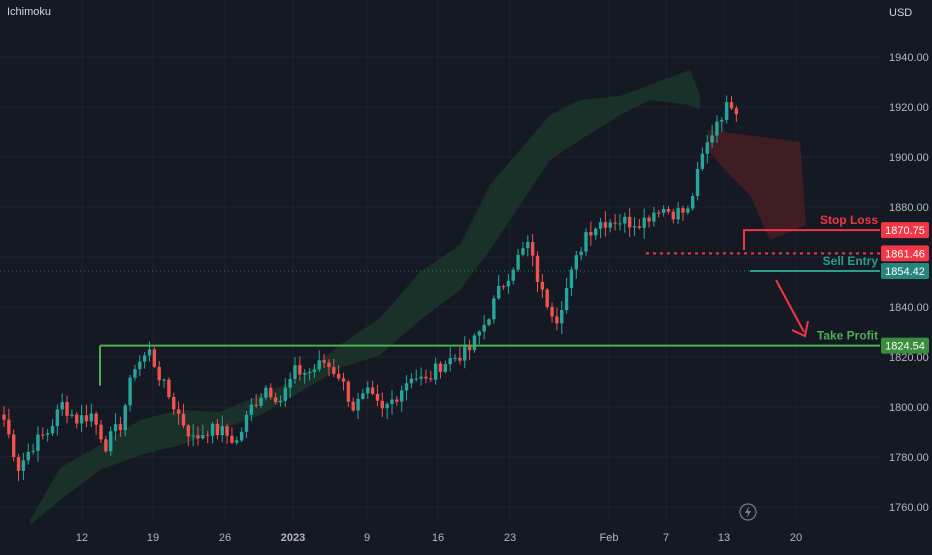 This screenshot has height=555, width=932. I want to click on price-badge: 1870.75, so click(905, 230).